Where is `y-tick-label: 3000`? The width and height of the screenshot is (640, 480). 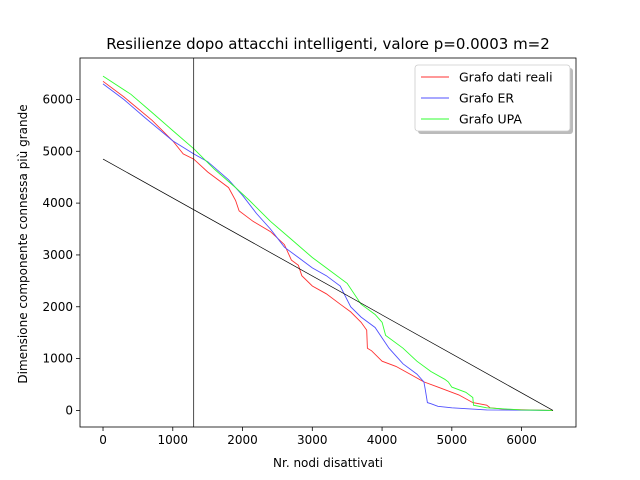
y-tick-label: 3000 is located at coordinates (57, 255).